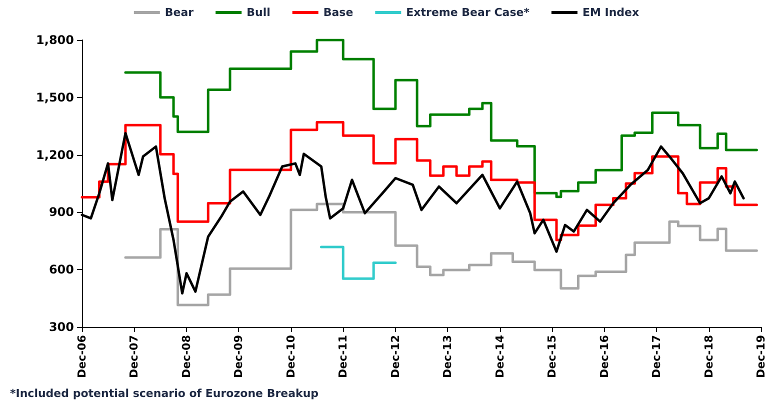 The image size is (773, 403). I want to click on legend-label: Base, so click(338, 12).